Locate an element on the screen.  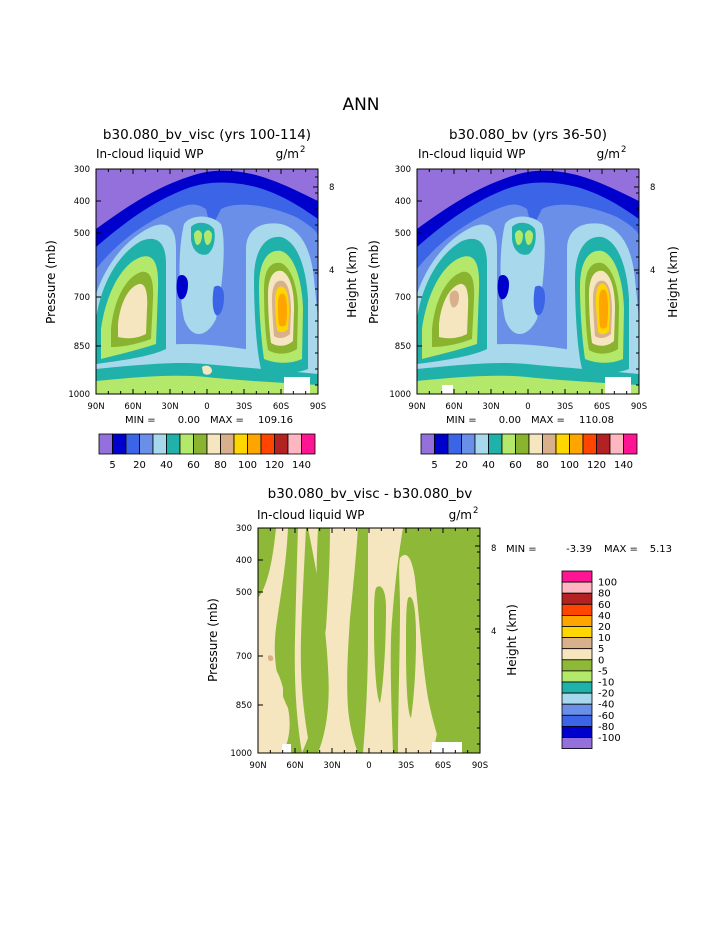
colorbar-label: -20 is located at coordinates (606, 694).